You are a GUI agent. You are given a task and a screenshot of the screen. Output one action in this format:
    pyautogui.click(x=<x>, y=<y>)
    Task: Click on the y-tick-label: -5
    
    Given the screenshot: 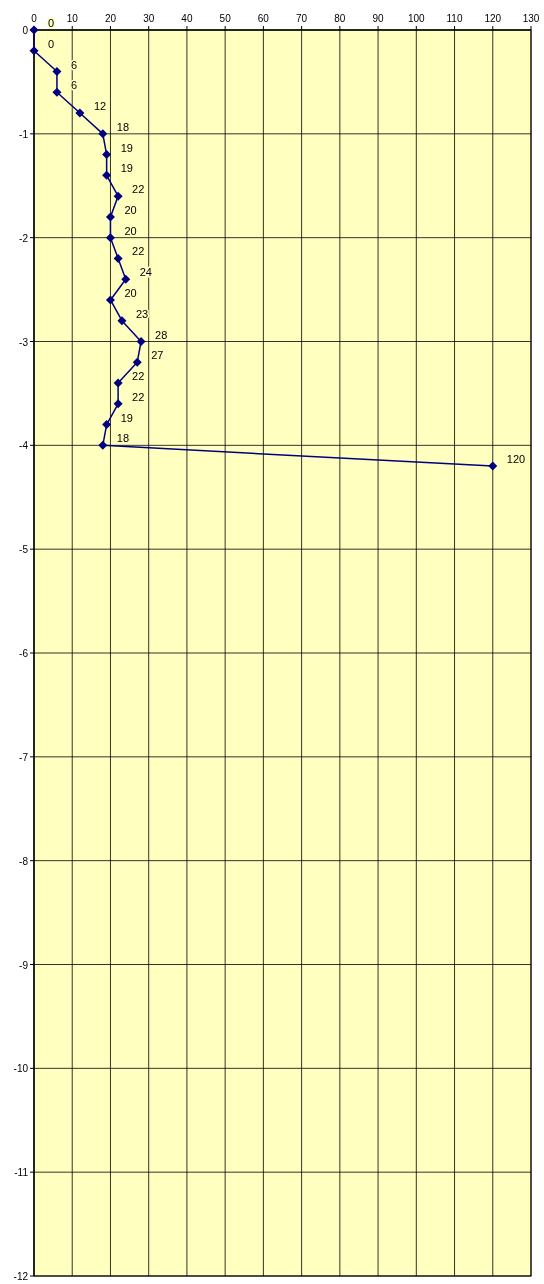 What is the action you would take?
    pyautogui.click(x=24, y=550)
    